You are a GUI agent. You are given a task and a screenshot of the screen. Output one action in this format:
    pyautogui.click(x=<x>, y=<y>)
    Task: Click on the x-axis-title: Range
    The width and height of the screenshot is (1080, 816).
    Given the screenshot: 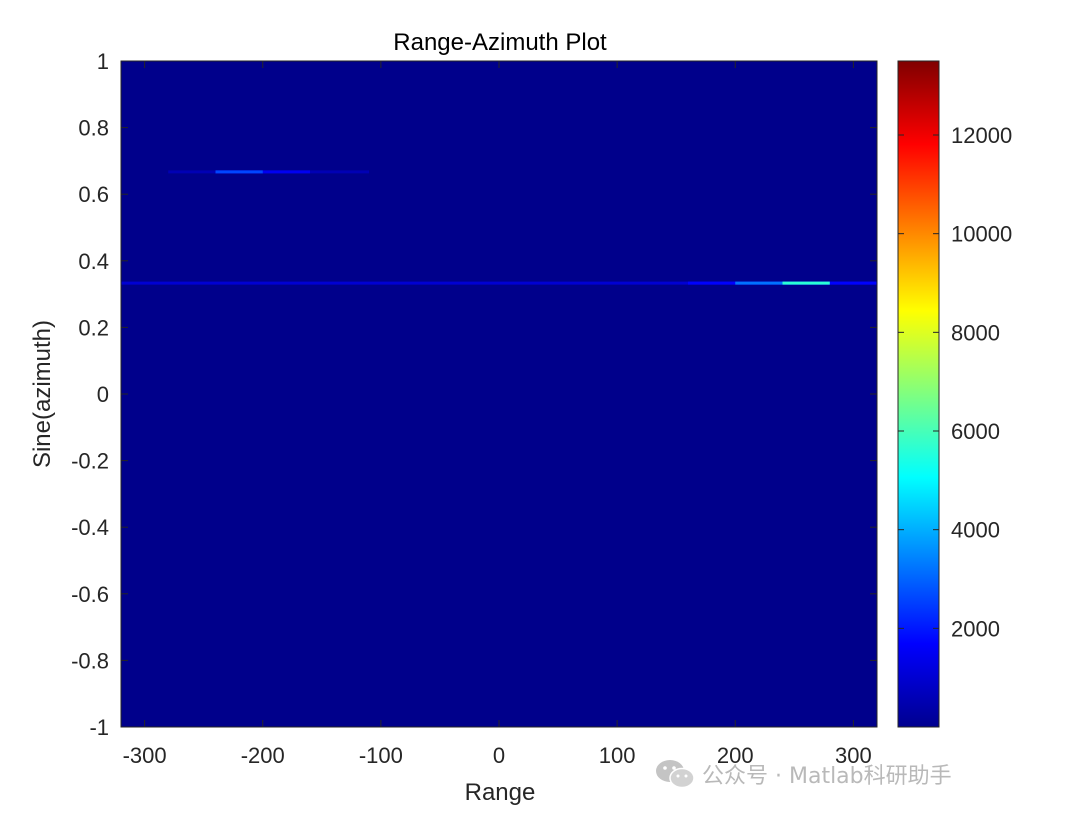 What is the action you would take?
    pyautogui.click(x=500, y=792)
    